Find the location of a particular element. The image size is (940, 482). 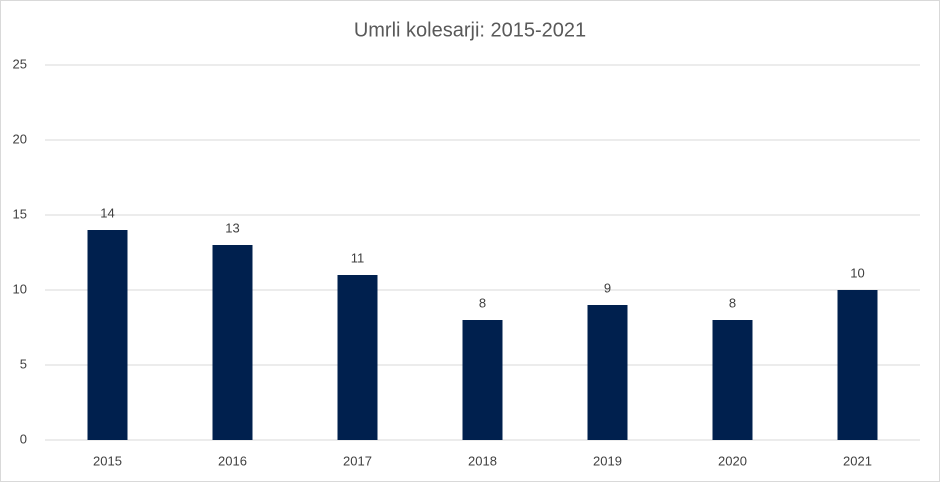

x-tick-label: 2018 is located at coordinates (482, 460).